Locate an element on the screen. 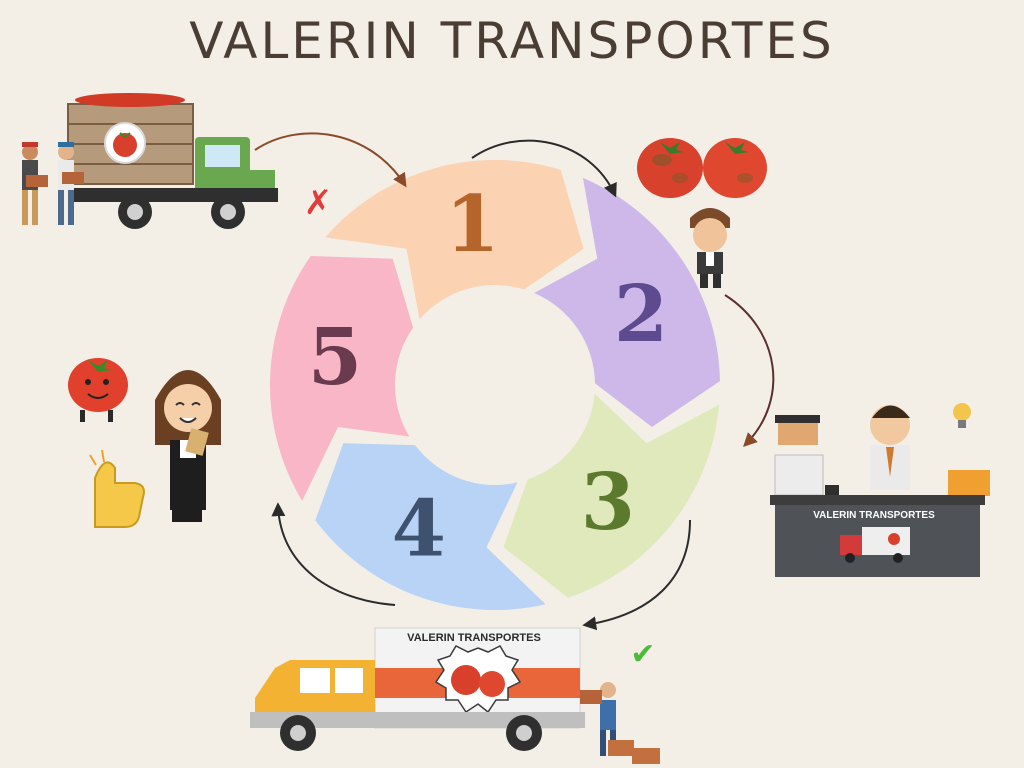 The image size is (1024, 768). step-number-2: 2 is located at coordinates (641, 314).